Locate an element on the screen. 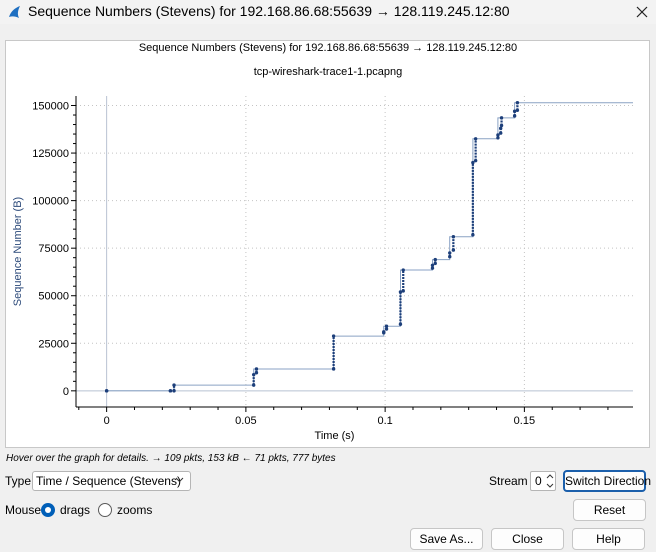 This screenshot has width=656, height=552. reset-button: Reset is located at coordinates (609, 510).